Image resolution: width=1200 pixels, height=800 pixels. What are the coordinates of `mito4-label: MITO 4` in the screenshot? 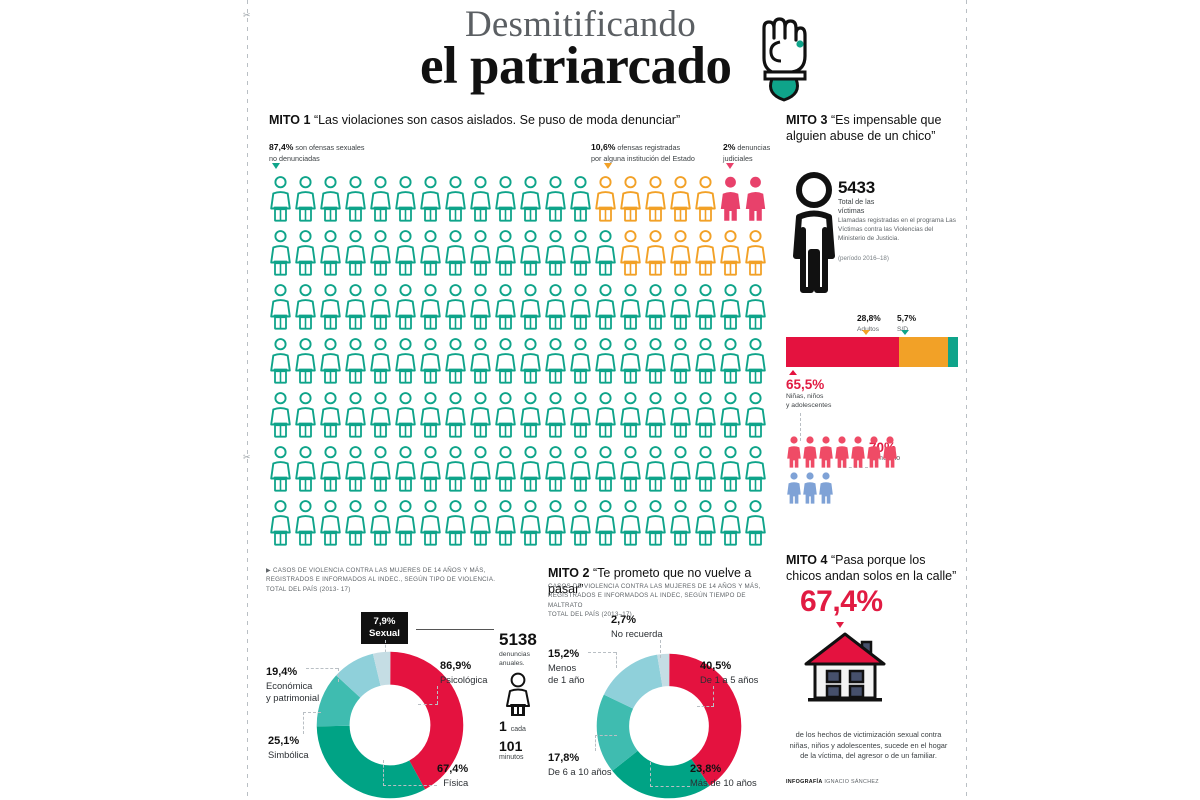 It's located at (807, 560).